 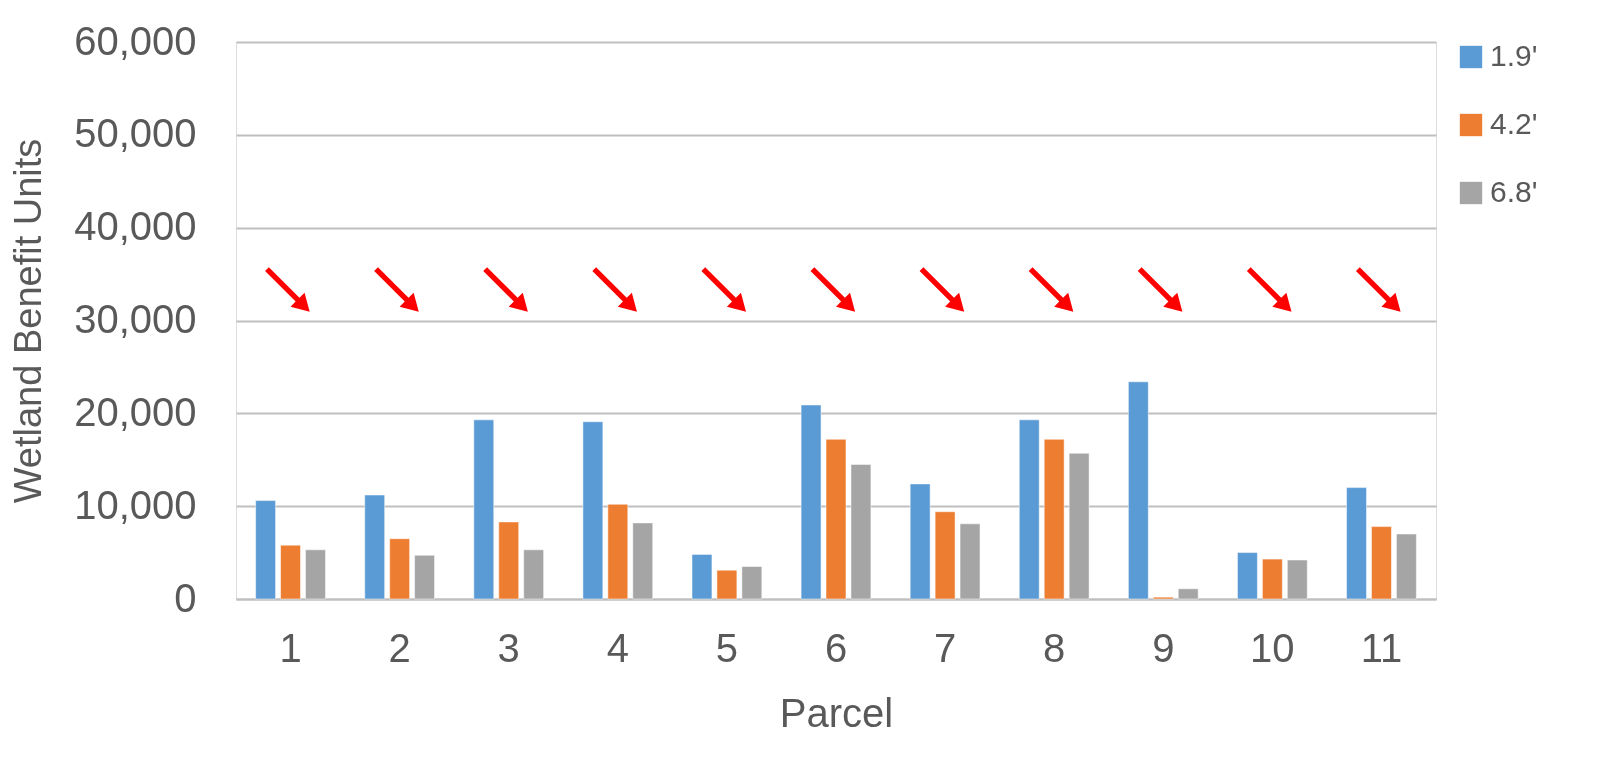 I want to click on y-tick-label: 30,000, so click(x=135, y=319).